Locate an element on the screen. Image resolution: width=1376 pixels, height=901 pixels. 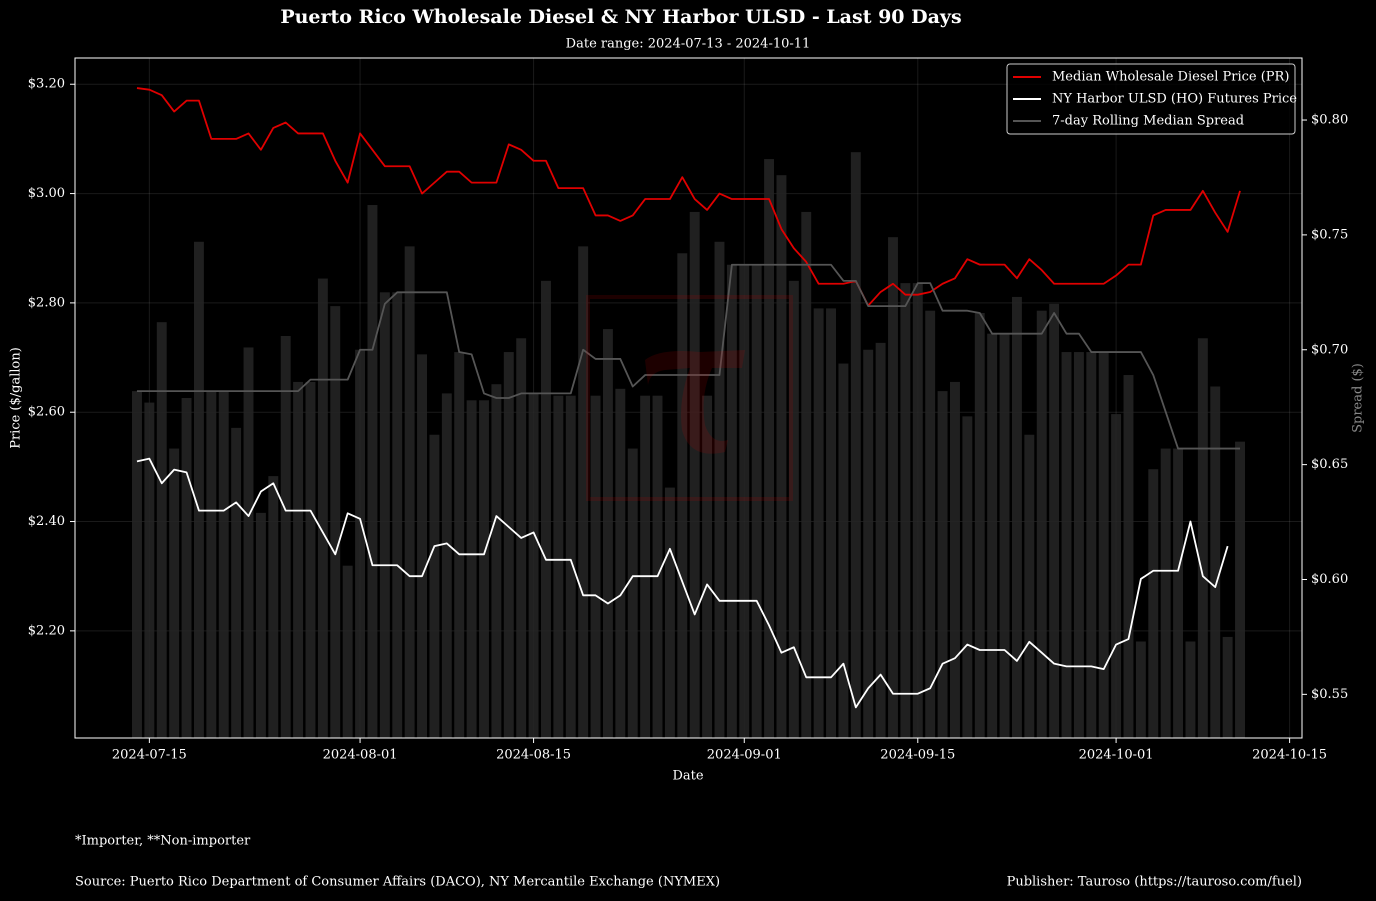
watermark-frame is located at coordinates (689, 398).